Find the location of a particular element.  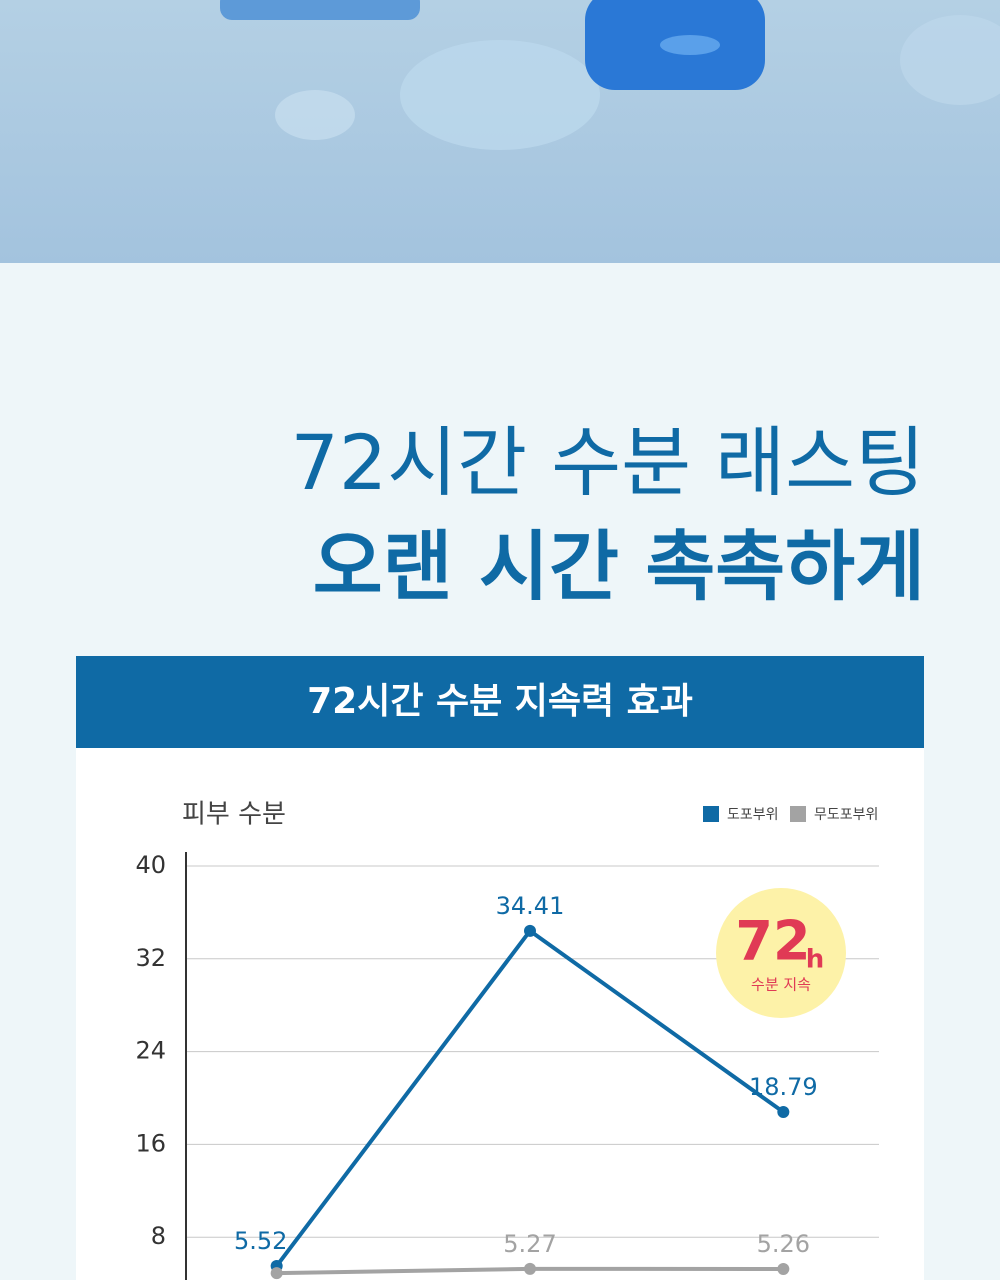

banner is located at coordinates (500, 702).